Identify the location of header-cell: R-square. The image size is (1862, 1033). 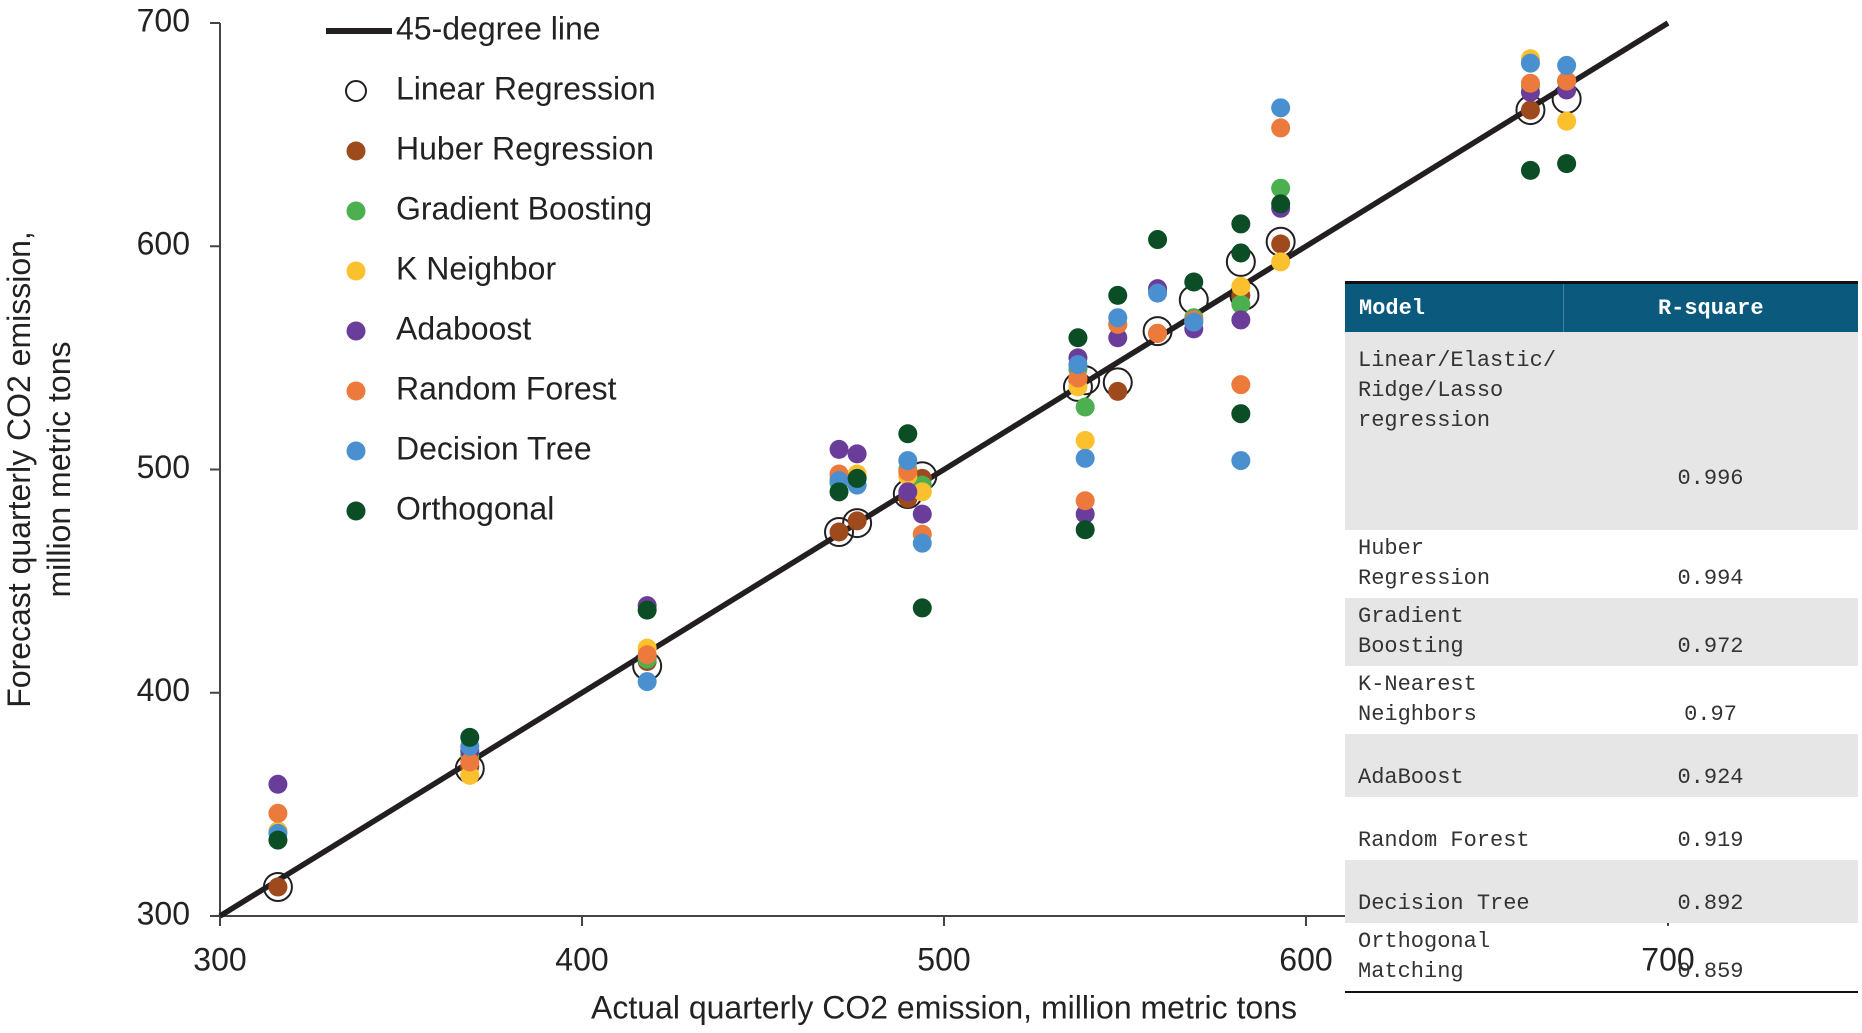
(1710, 306).